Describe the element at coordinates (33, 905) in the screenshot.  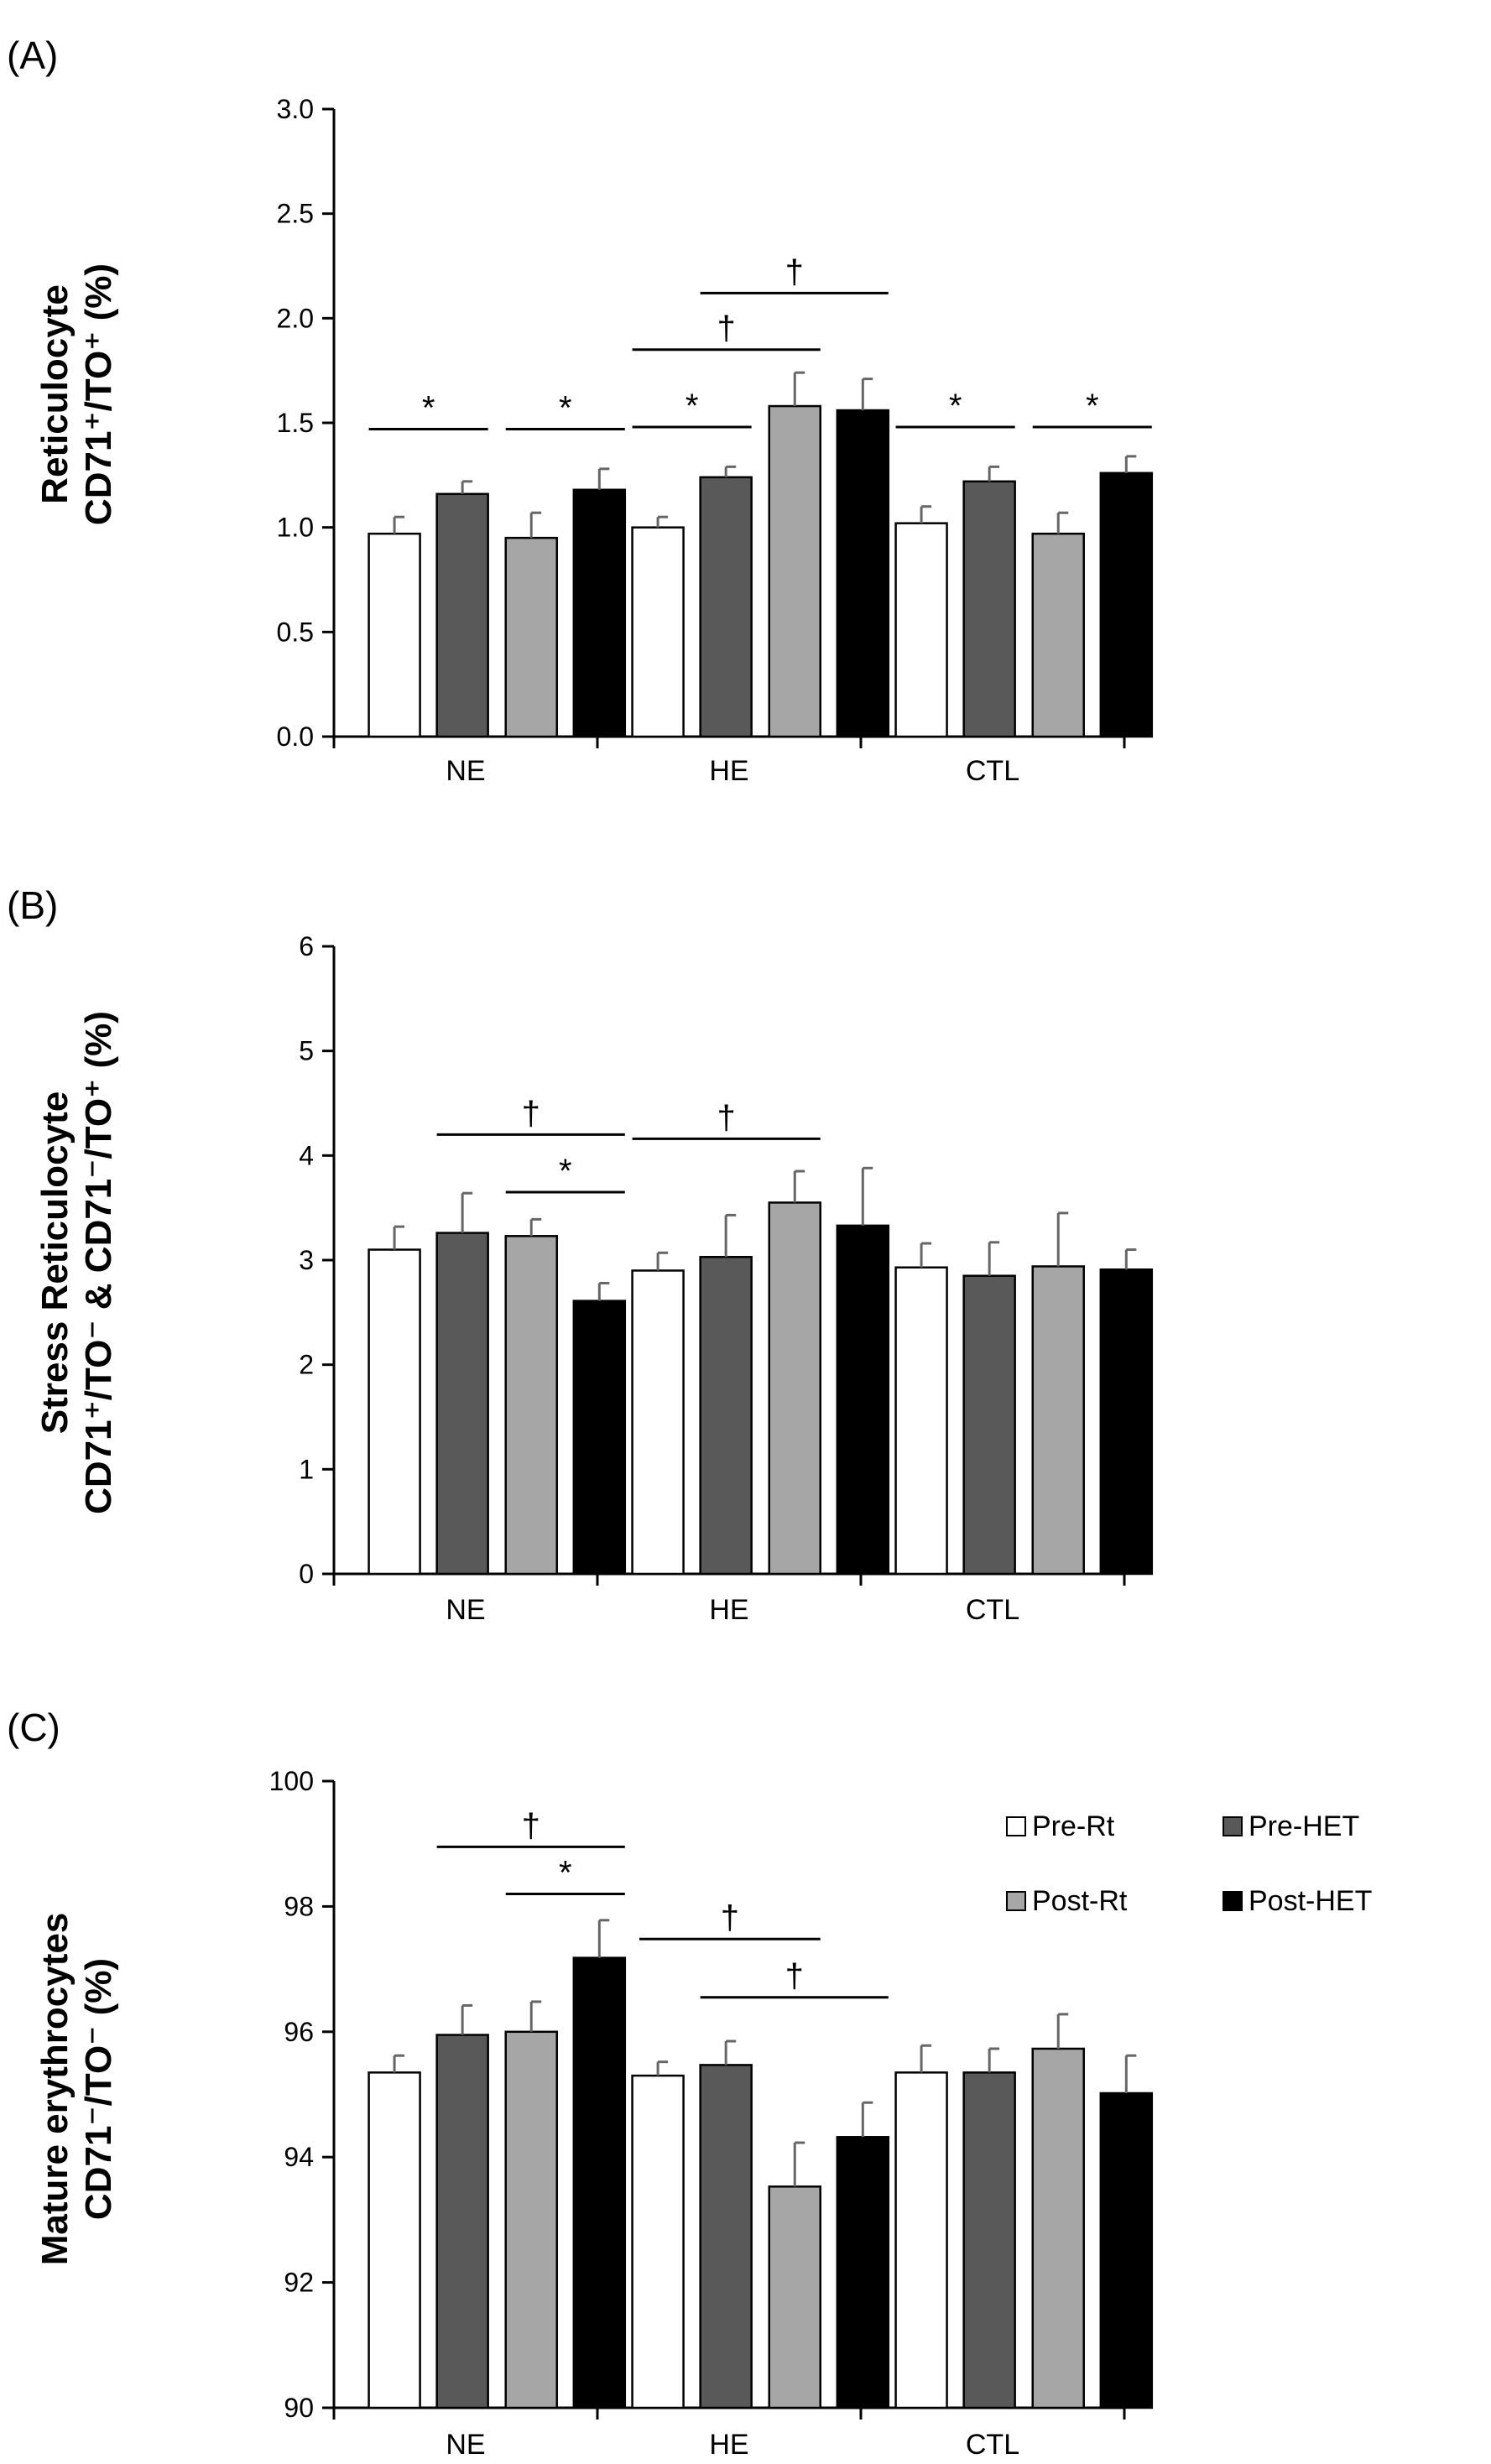
I see `panel-label: (B)` at that location.